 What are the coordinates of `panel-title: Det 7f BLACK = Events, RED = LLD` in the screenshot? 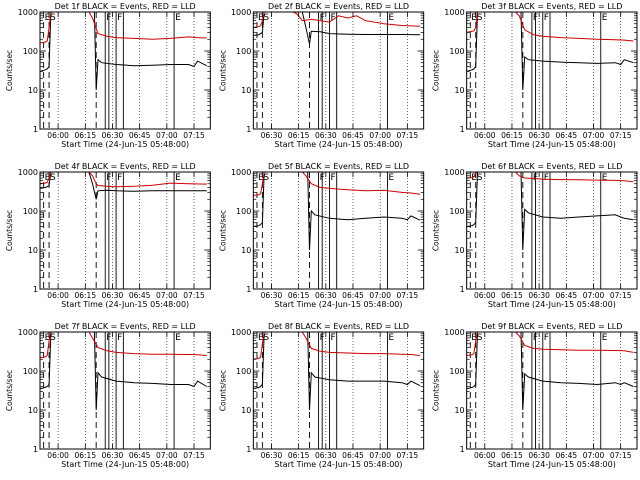 It's located at (125, 326).